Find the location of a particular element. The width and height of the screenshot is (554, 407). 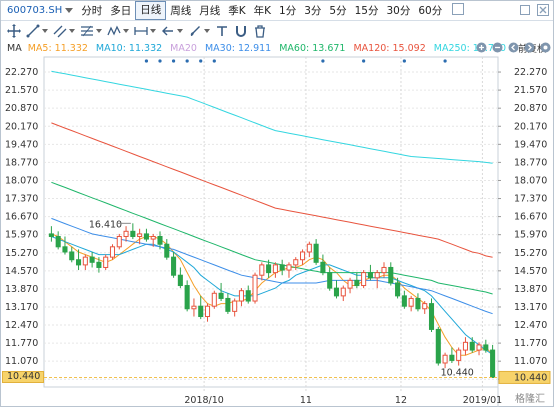

symbol-label: 600703.SH is located at coordinates (35, 10).